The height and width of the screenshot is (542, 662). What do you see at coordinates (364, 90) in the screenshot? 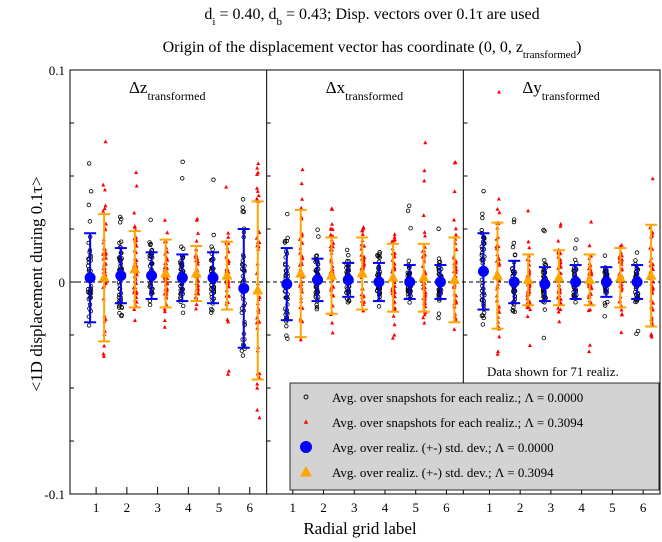
I see `panel-label: Δxtransformed` at bounding box center [364, 90].